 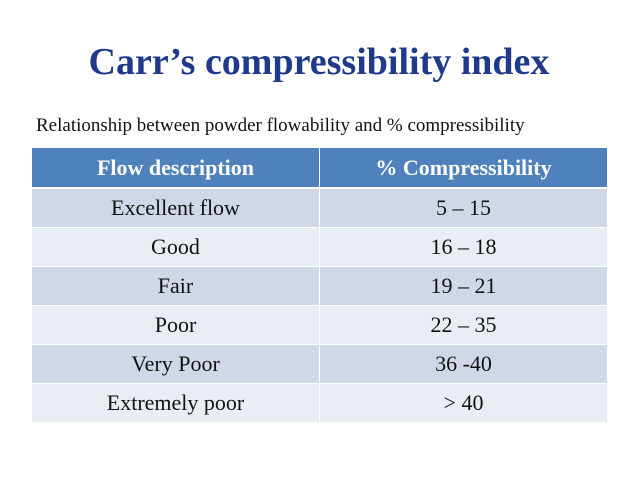 What do you see at coordinates (463, 325) in the screenshot?
I see `compressibility-cell: 22 – 35` at bounding box center [463, 325].